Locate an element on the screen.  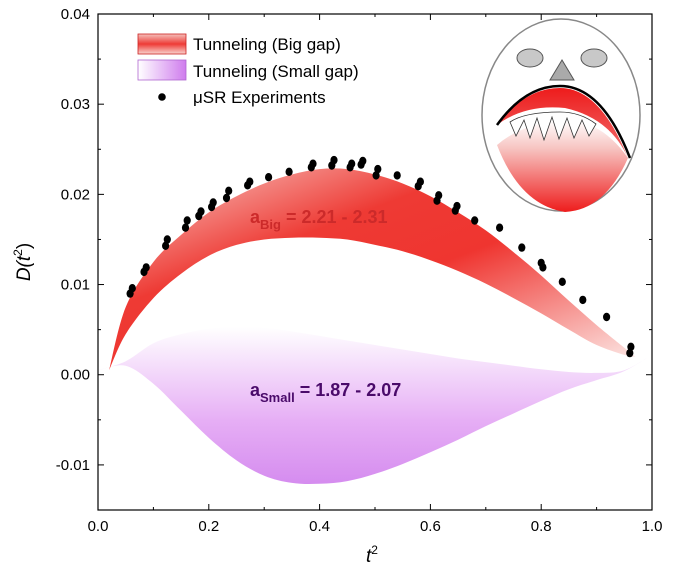
face-mouth-lower is located at coordinates (562, 165).